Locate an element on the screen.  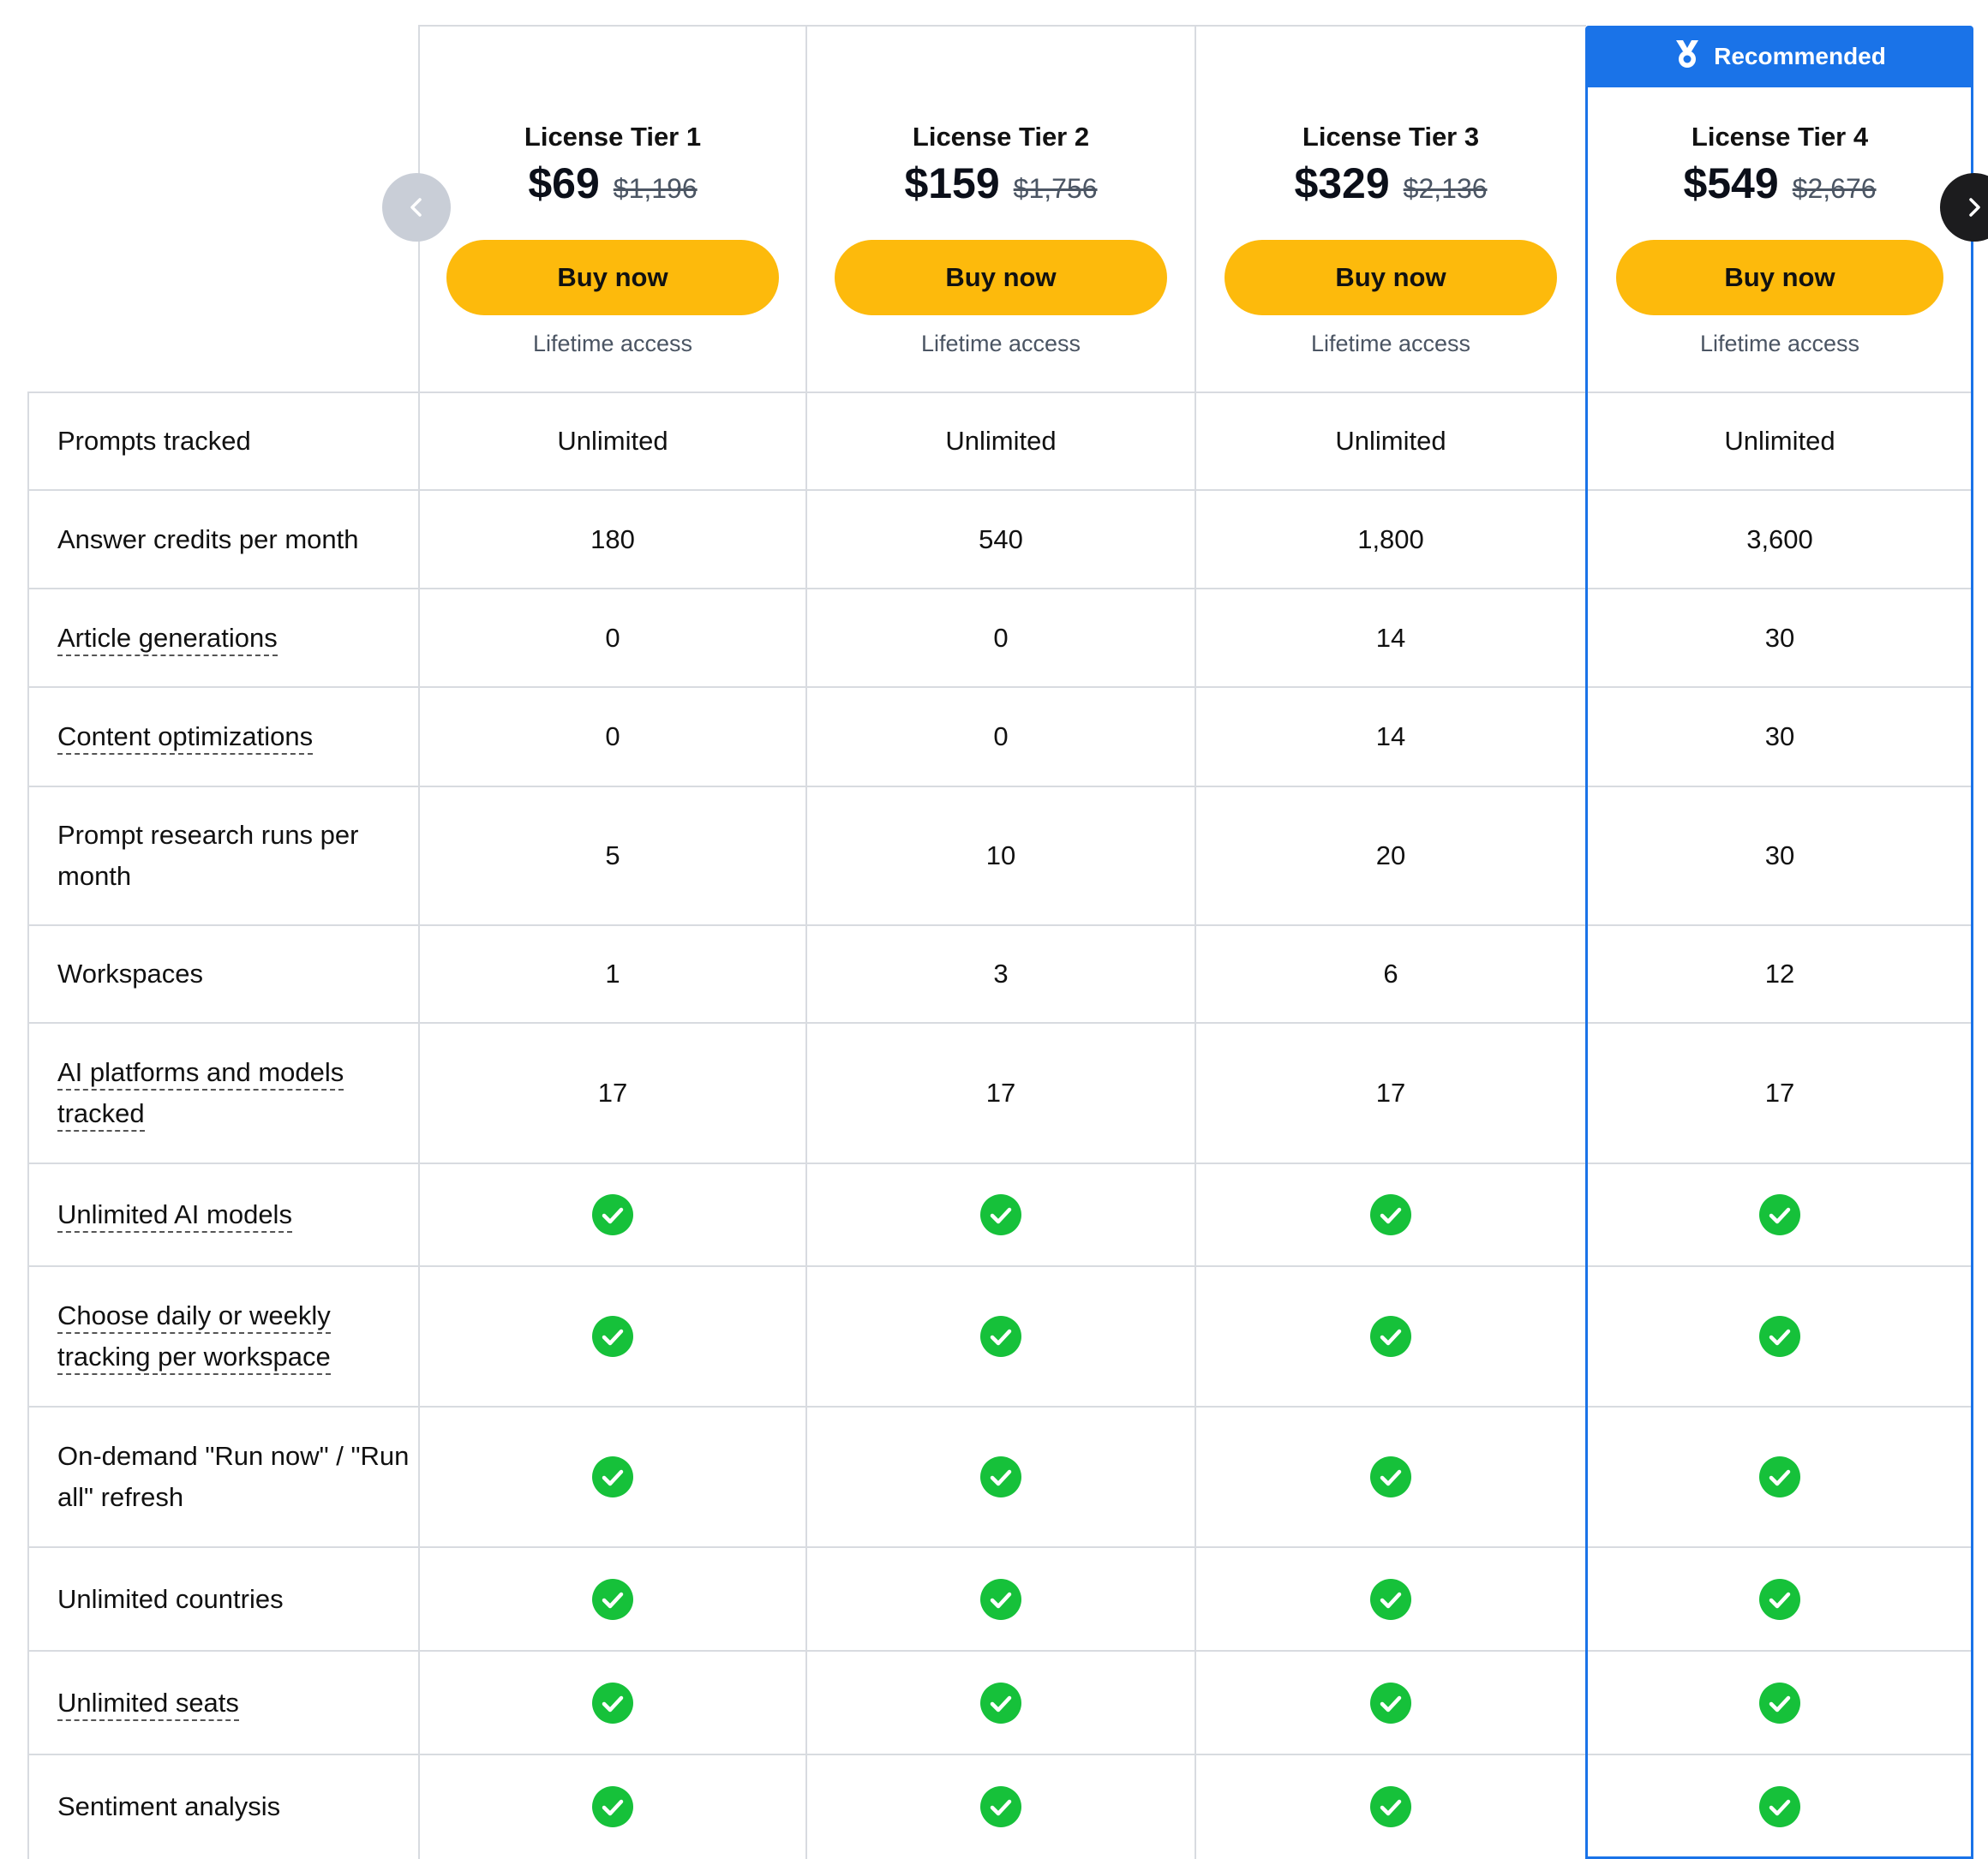
feature-value: 10 is located at coordinates (1001, 855).